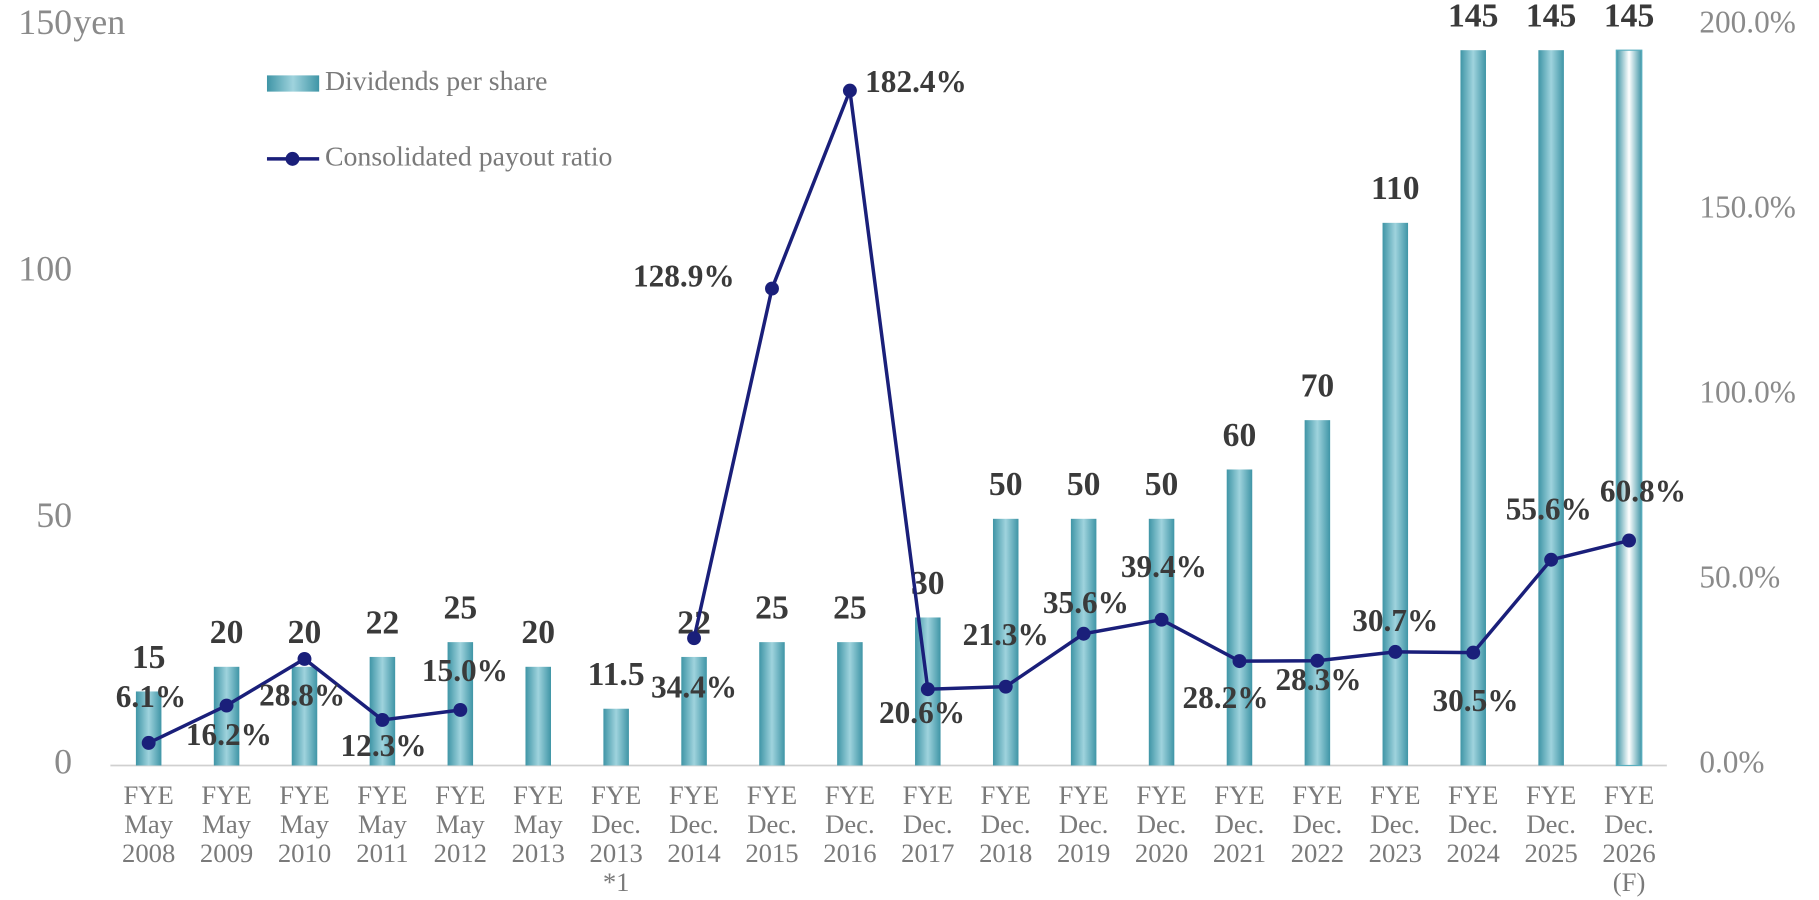  I want to click on bar-value-label: 15, so click(149, 657).